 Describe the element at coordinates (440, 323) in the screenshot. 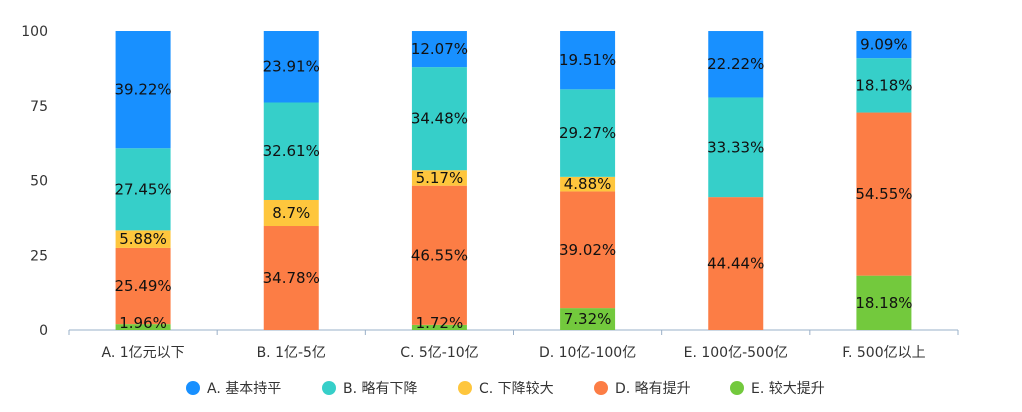

I see `data-label: 1.72%` at that location.